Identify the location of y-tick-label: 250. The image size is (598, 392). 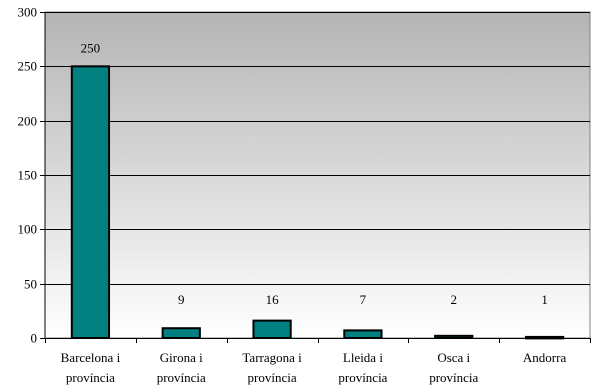
(28, 66).